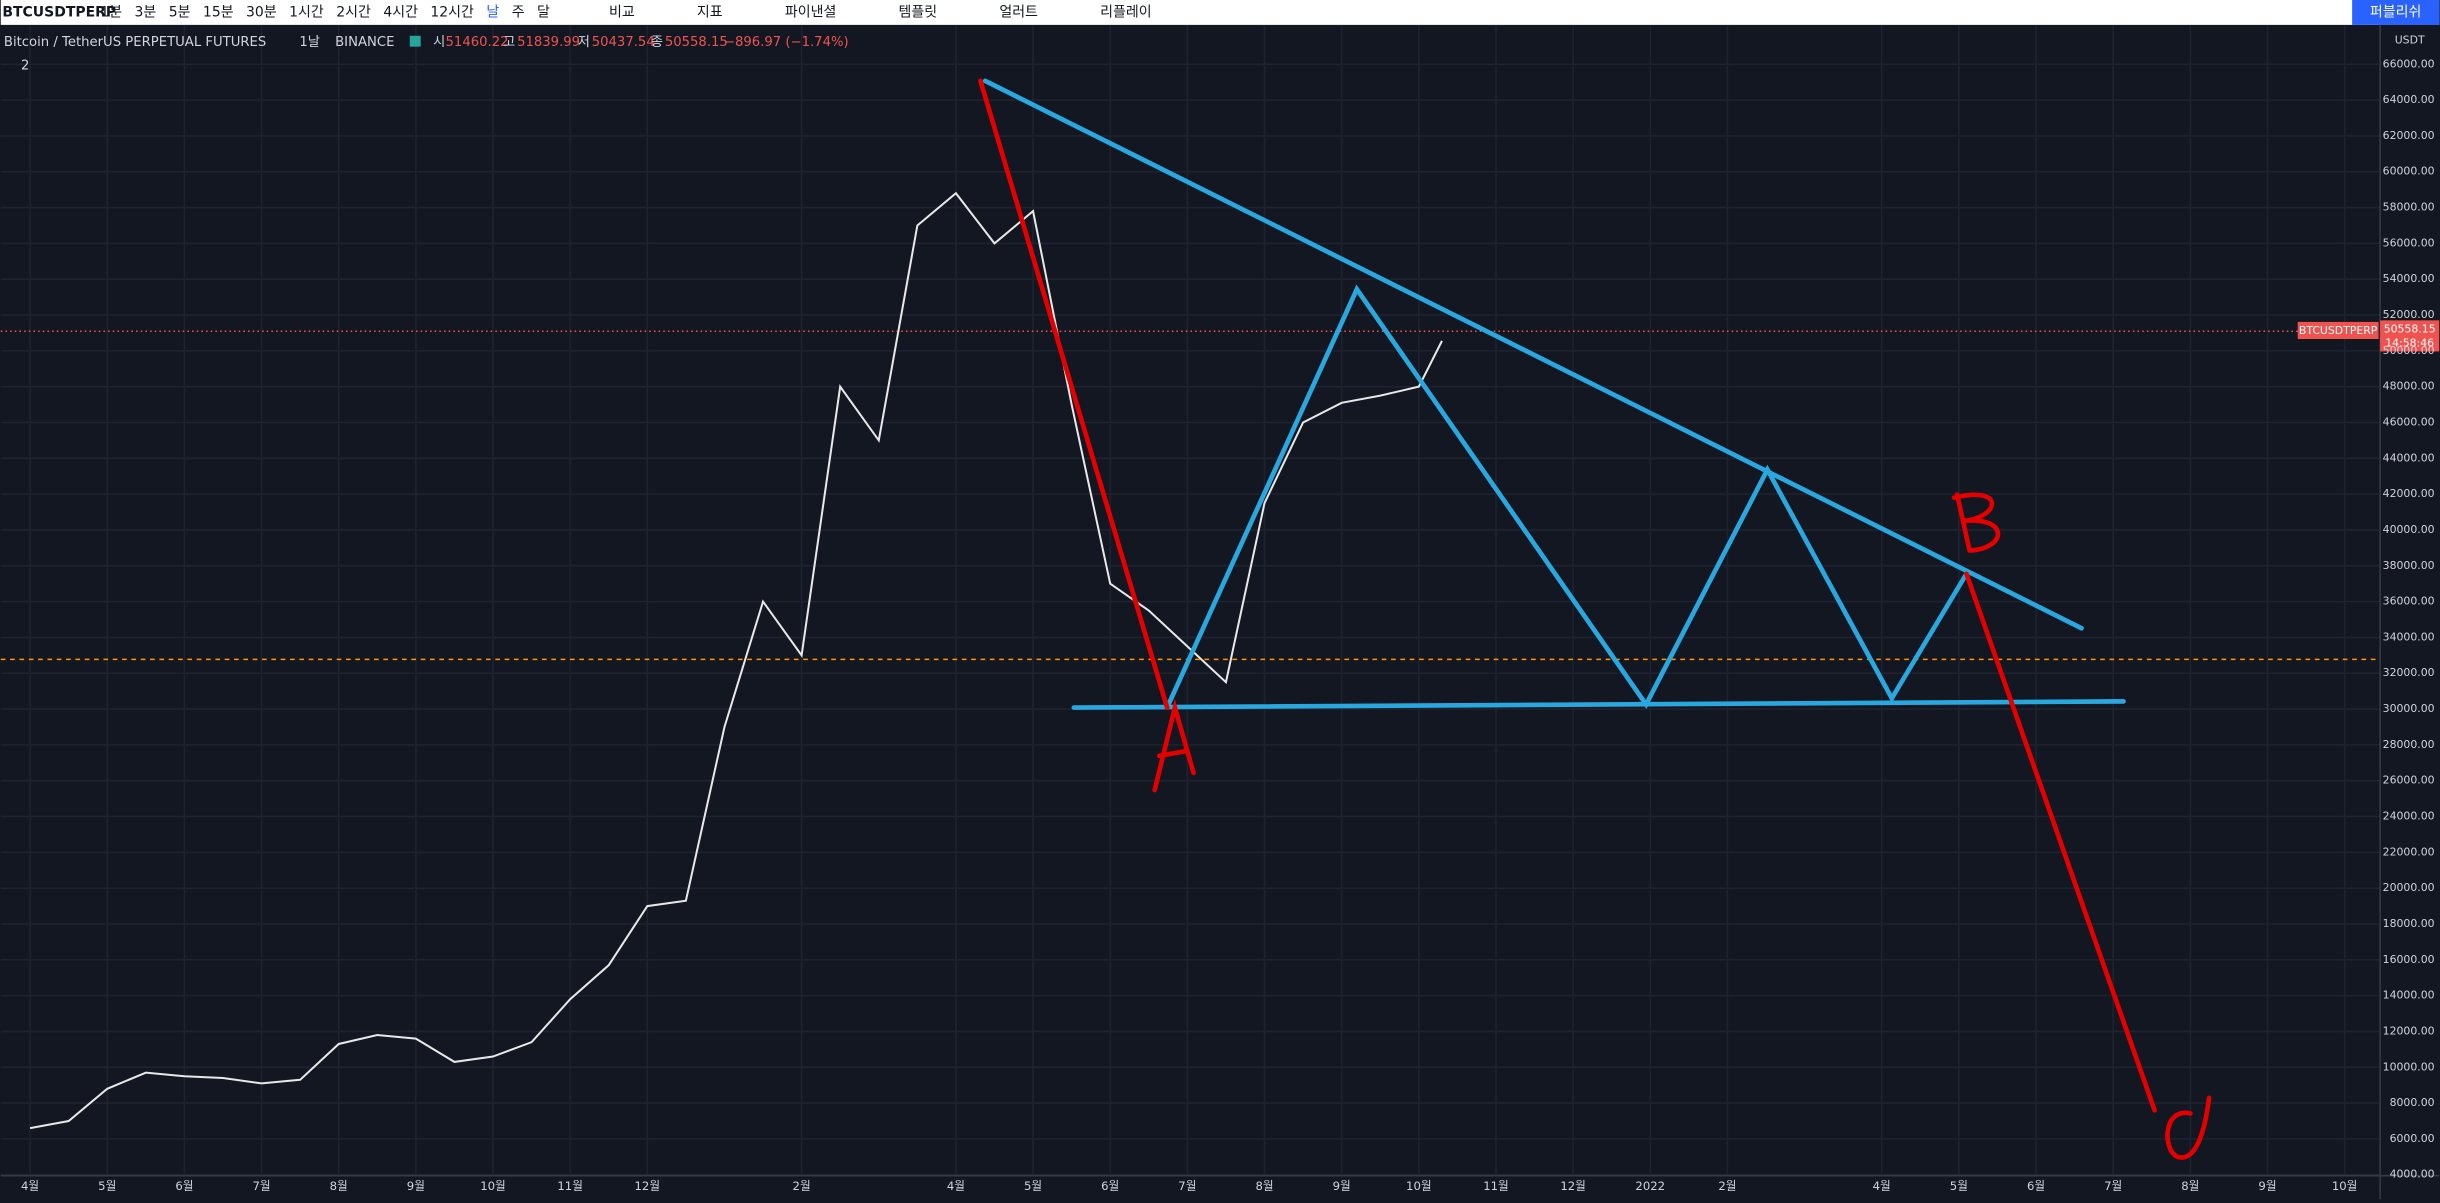  What do you see at coordinates (25, 65) in the screenshot?
I see `indicator-count: 2` at bounding box center [25, 65].